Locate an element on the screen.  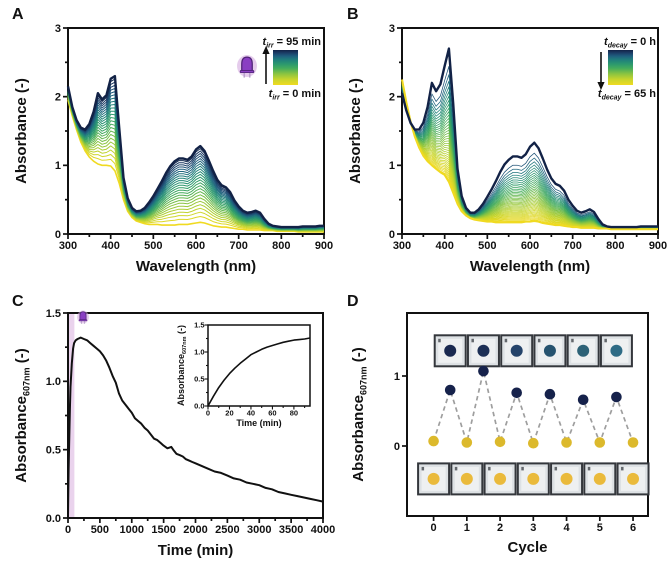
svg-text: 600 is located at coordinates (530, 246).